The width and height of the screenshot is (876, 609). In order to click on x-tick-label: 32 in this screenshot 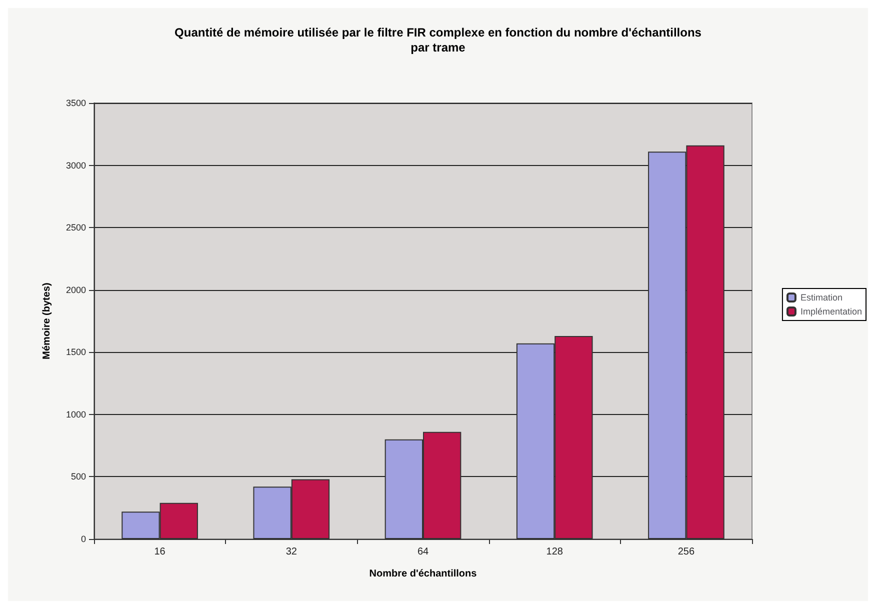, I will do `click(292, 552)`.